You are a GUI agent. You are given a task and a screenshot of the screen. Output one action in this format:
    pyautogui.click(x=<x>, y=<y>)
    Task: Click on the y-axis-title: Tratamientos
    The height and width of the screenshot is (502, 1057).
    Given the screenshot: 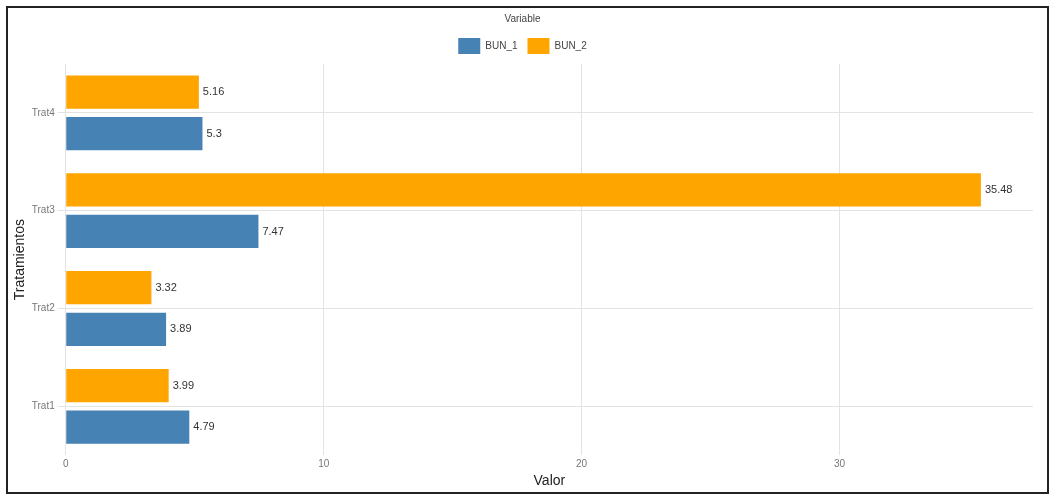 What is the action you would take?
    pyautogui.click(x=19, y=260)
    